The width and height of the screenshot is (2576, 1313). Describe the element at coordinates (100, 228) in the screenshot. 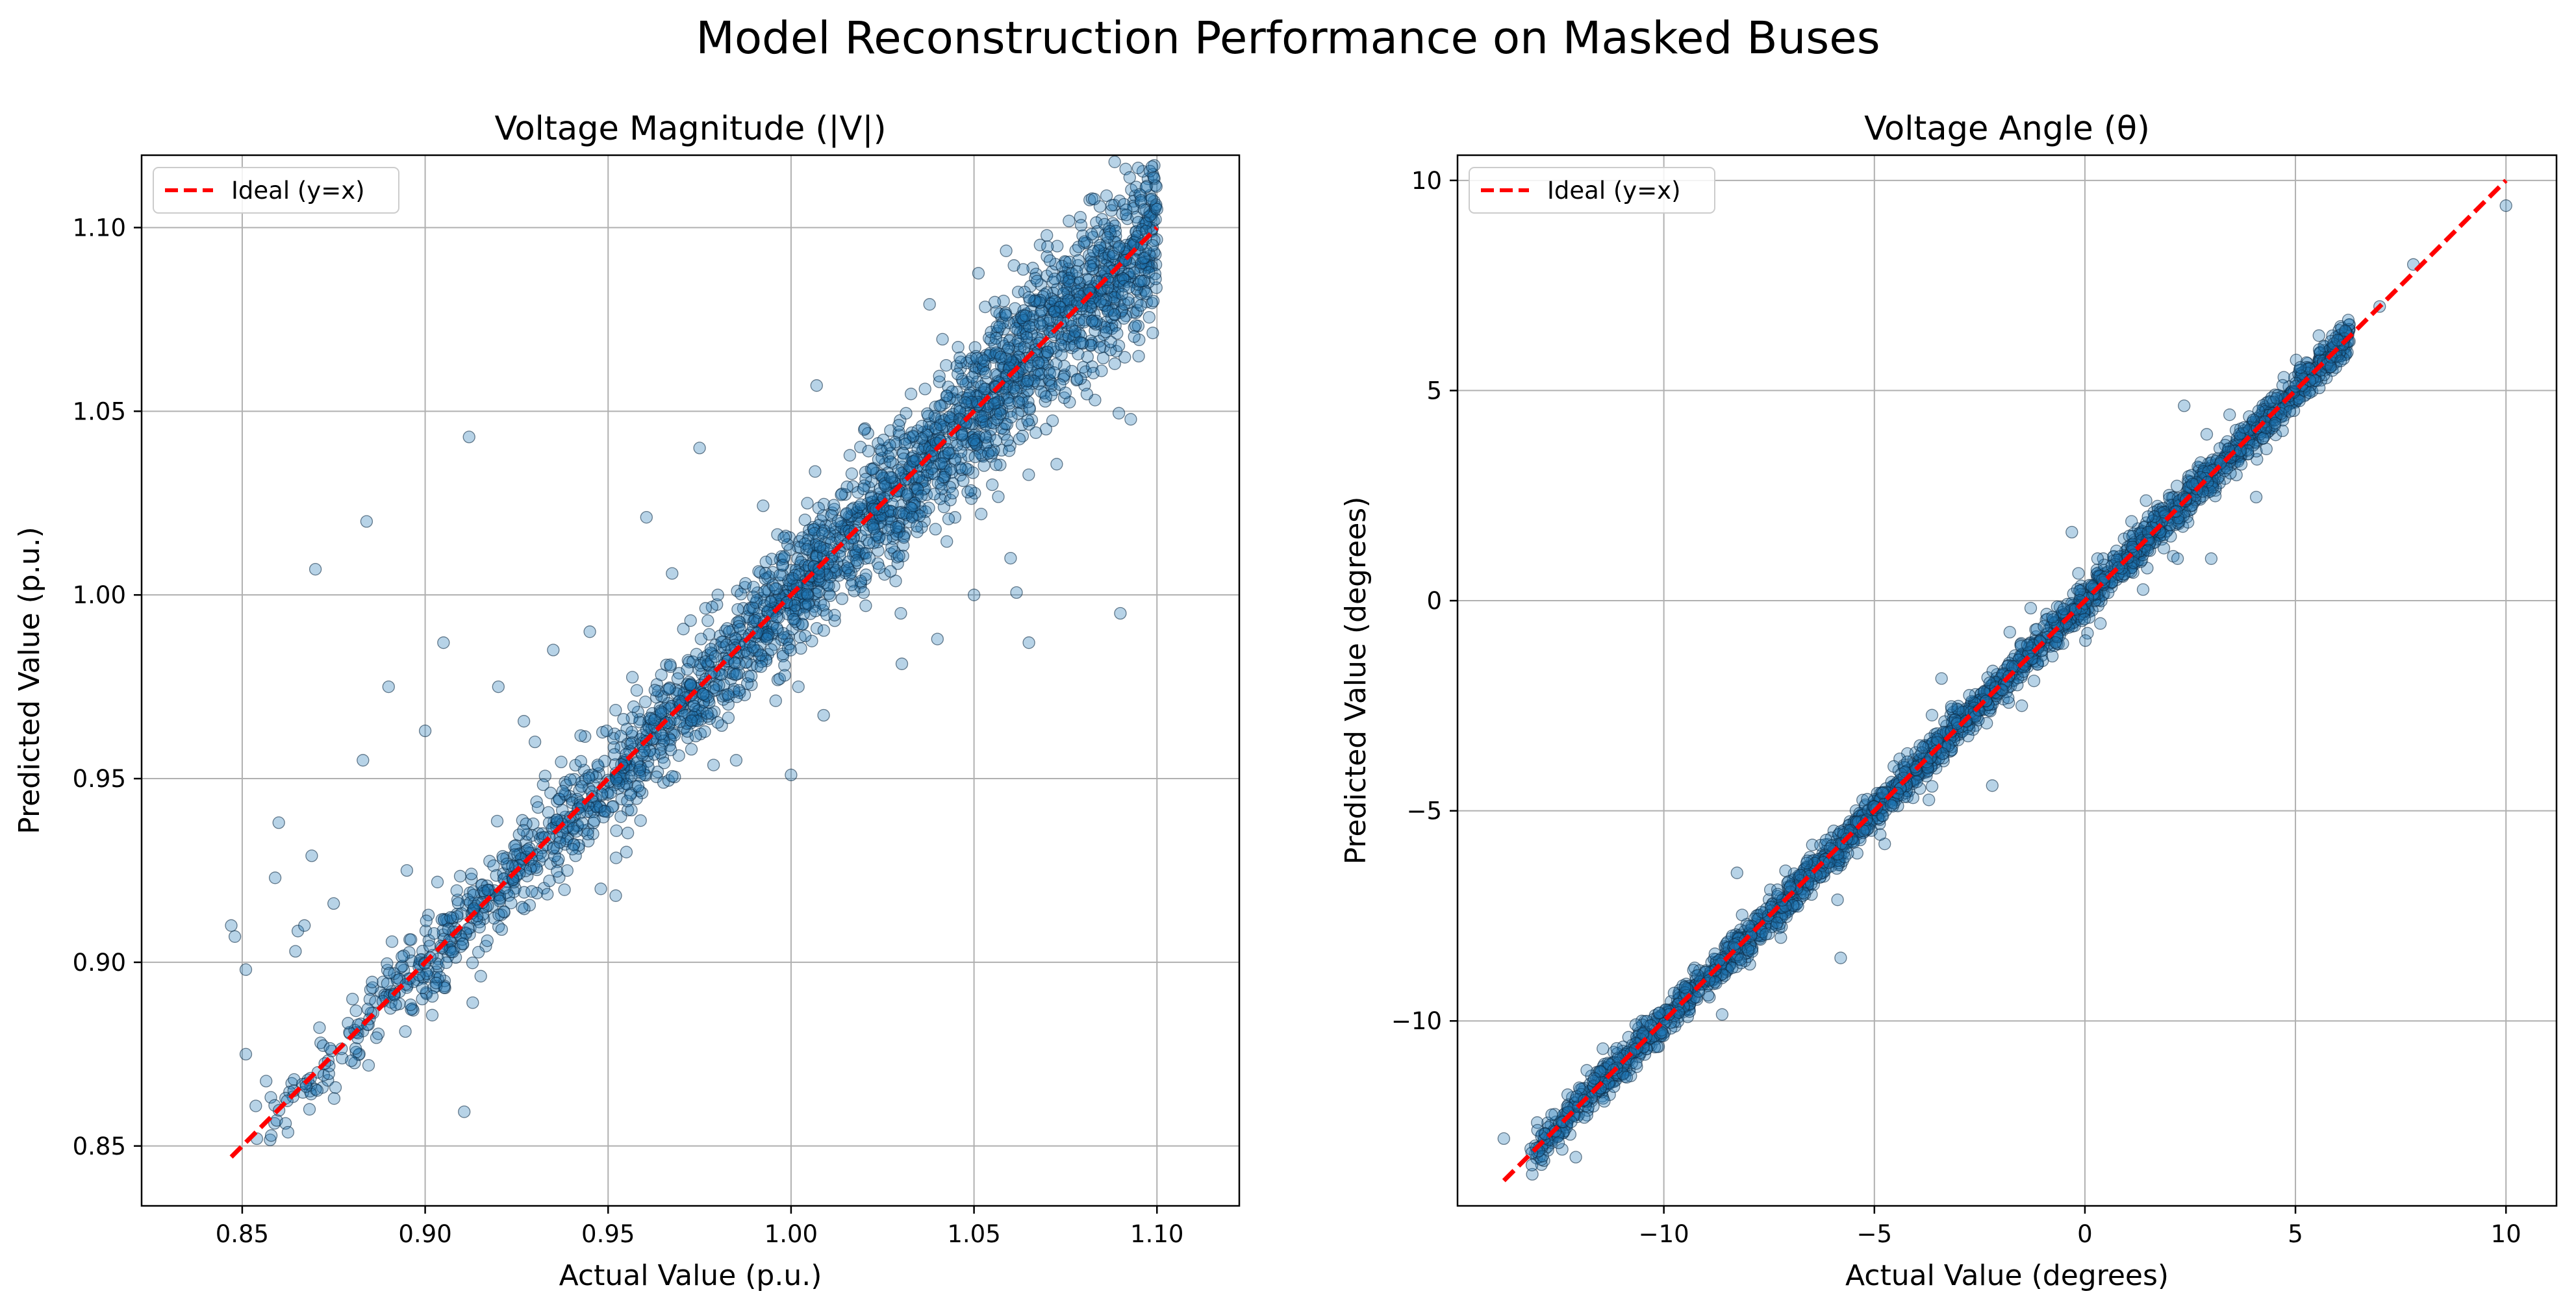

I see `magnitude-y-tick-label: 1.10` at that location.